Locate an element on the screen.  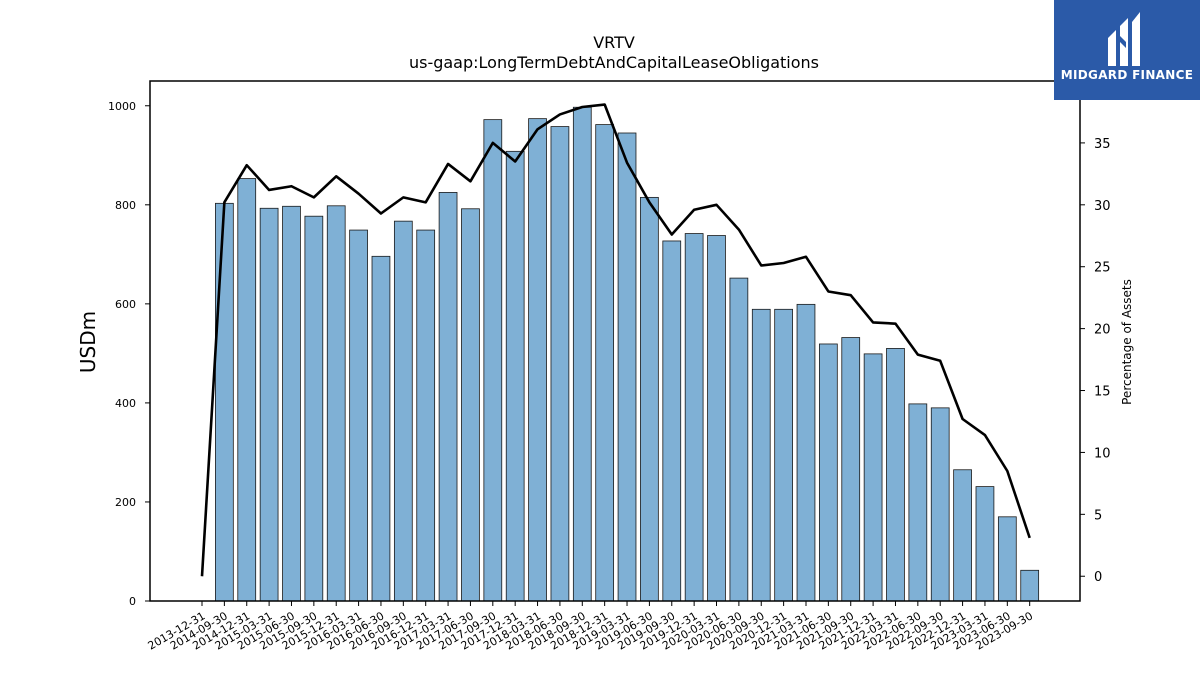
y2-tick-label: 30 is located at coordinates (1102, 206).